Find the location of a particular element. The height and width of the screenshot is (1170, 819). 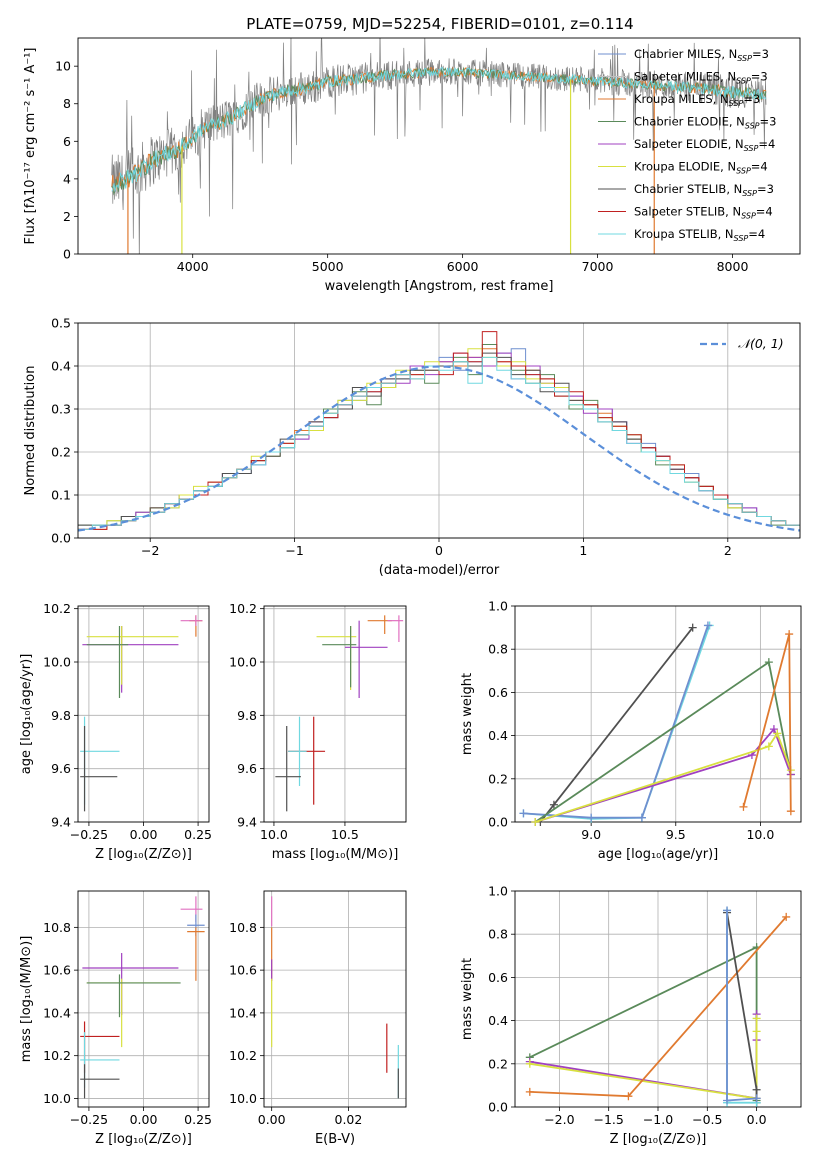

legend-entry: Chabrier ELODIE, NSSP=3 is located at coordinates (705, 123).